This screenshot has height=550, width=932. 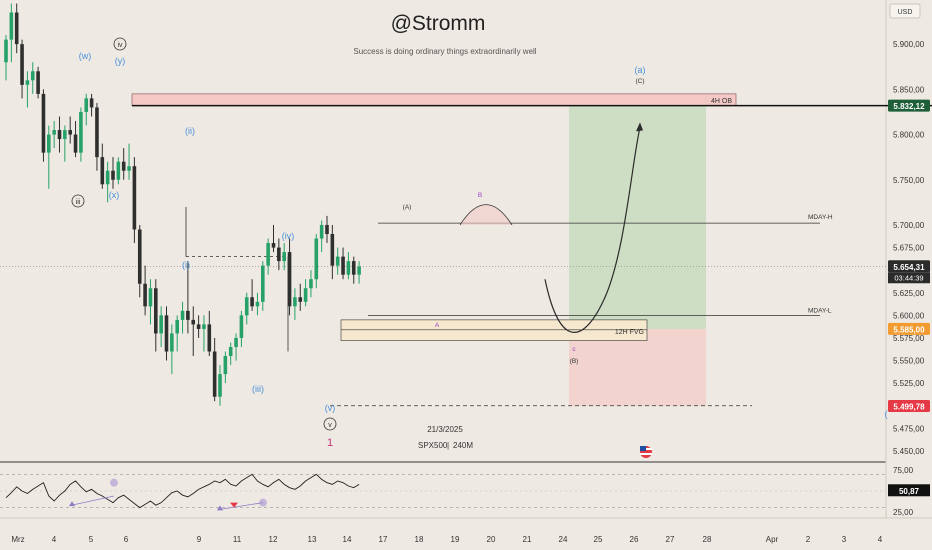 What do you see at coordinates (909, 315) in the screenshot?
I see `price-tick: 5.600,00` at bounding box center [909, 315].